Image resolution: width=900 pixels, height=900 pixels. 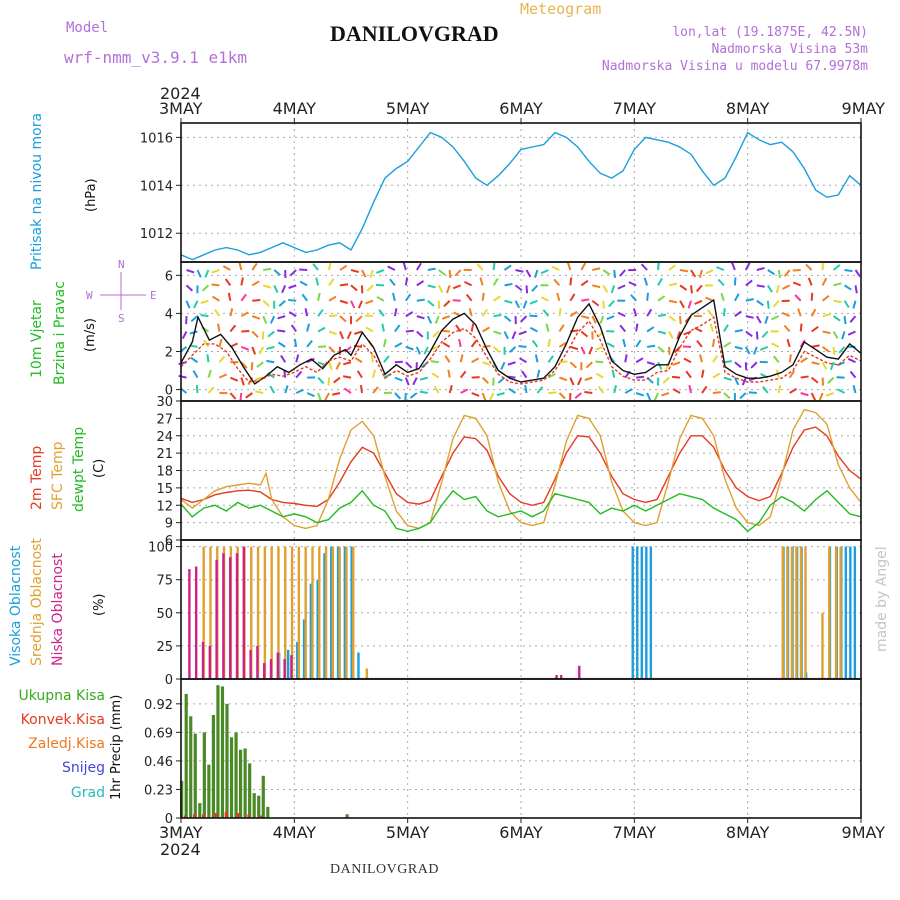 I want to click on y-tick-label: 30, so click(x=164, y=402).